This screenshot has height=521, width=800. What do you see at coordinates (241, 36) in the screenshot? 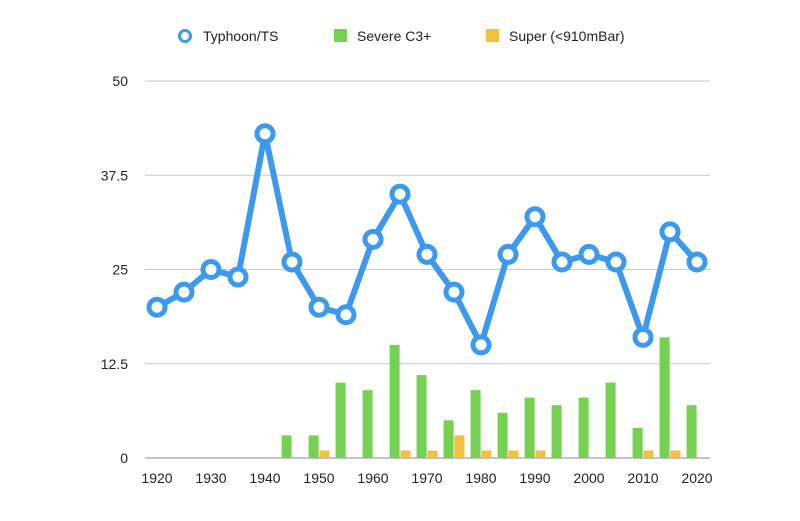
I see `legend-label-typhoon: Typhoon/TS` at bounding box center [241, 36].